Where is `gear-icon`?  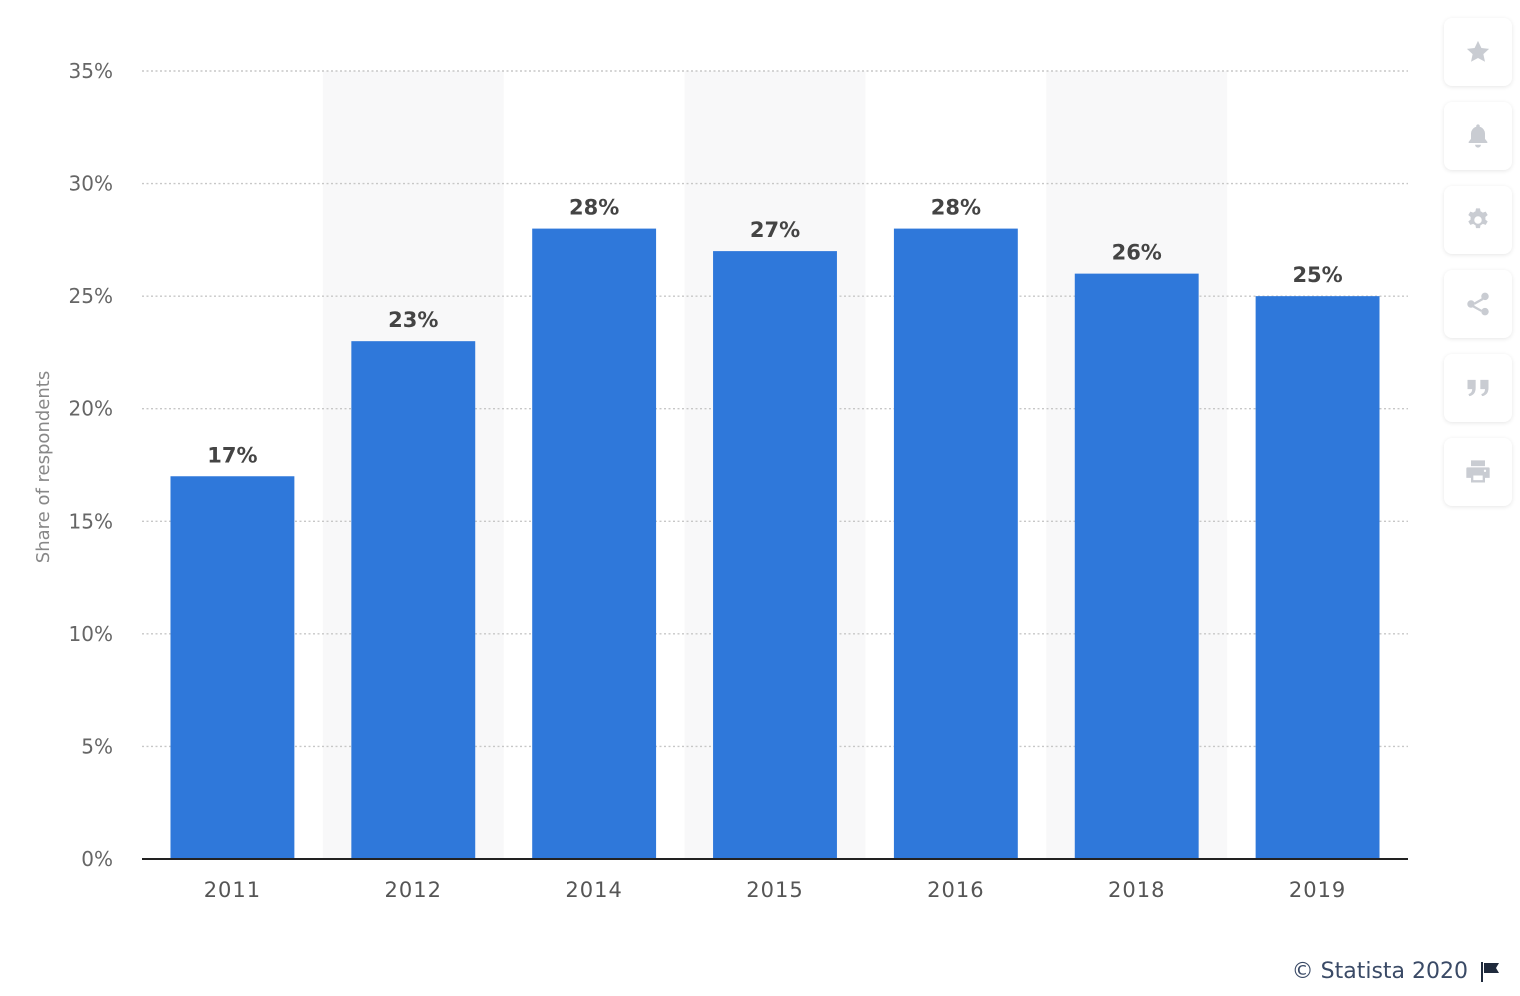 gear-icon is located at coordinates (1478, 218).